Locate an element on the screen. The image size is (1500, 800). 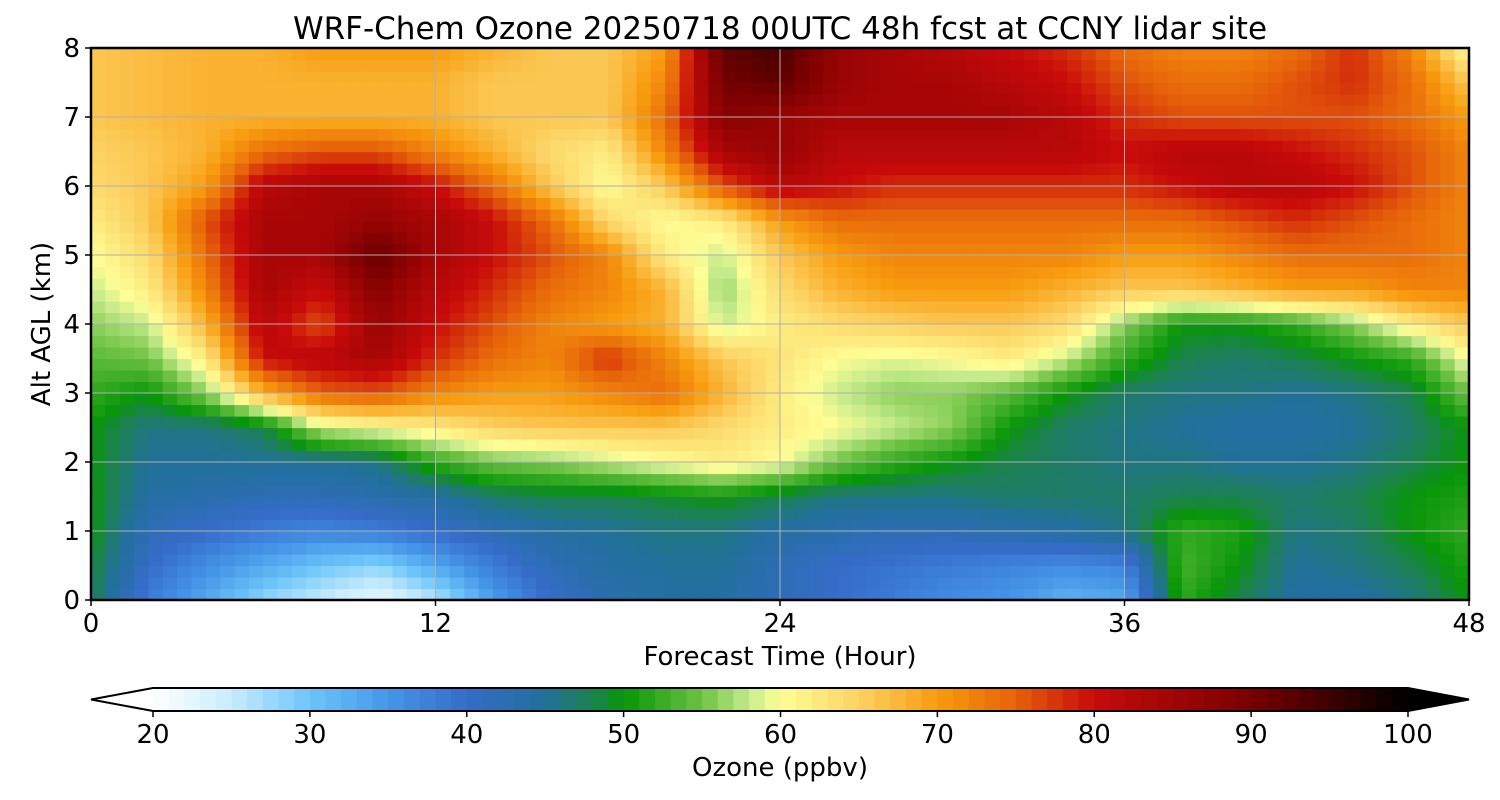
colorbar-ticks: 20 30 40 50 60 70 80 90 100 is located at coordinates (784, 730).